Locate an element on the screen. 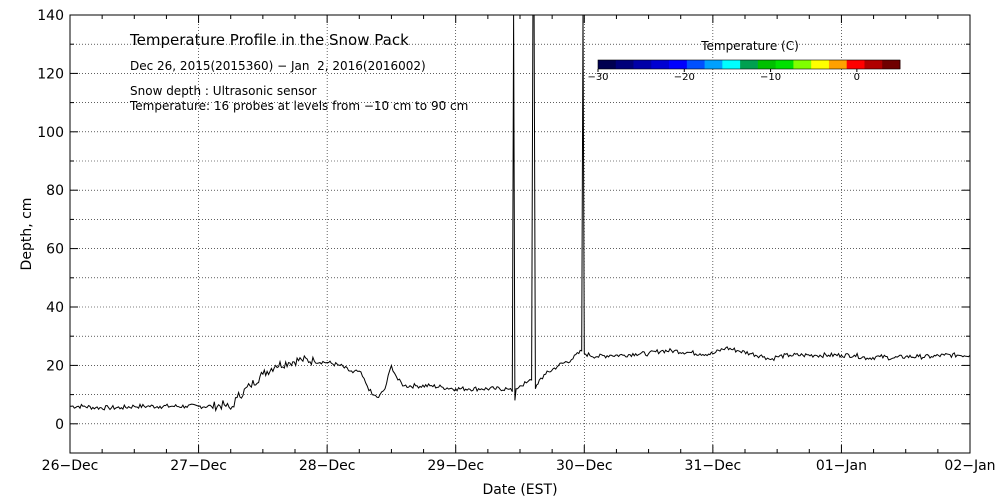 The image size is (1000, 500). y-tick-label: 140 is located at coordinates (50, 16).